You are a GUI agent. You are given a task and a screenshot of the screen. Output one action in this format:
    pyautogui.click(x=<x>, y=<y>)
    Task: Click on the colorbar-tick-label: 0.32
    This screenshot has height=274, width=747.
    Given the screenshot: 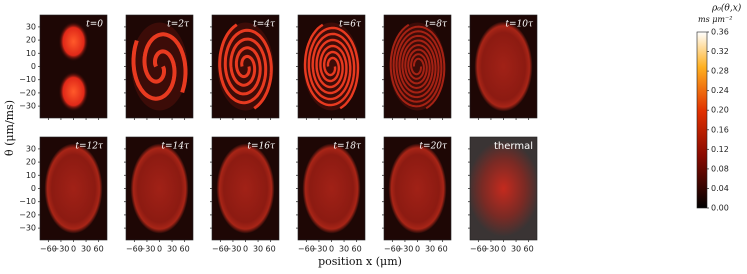 What is the action you would take?
    pyautogui.click(x=720, y=51)
    